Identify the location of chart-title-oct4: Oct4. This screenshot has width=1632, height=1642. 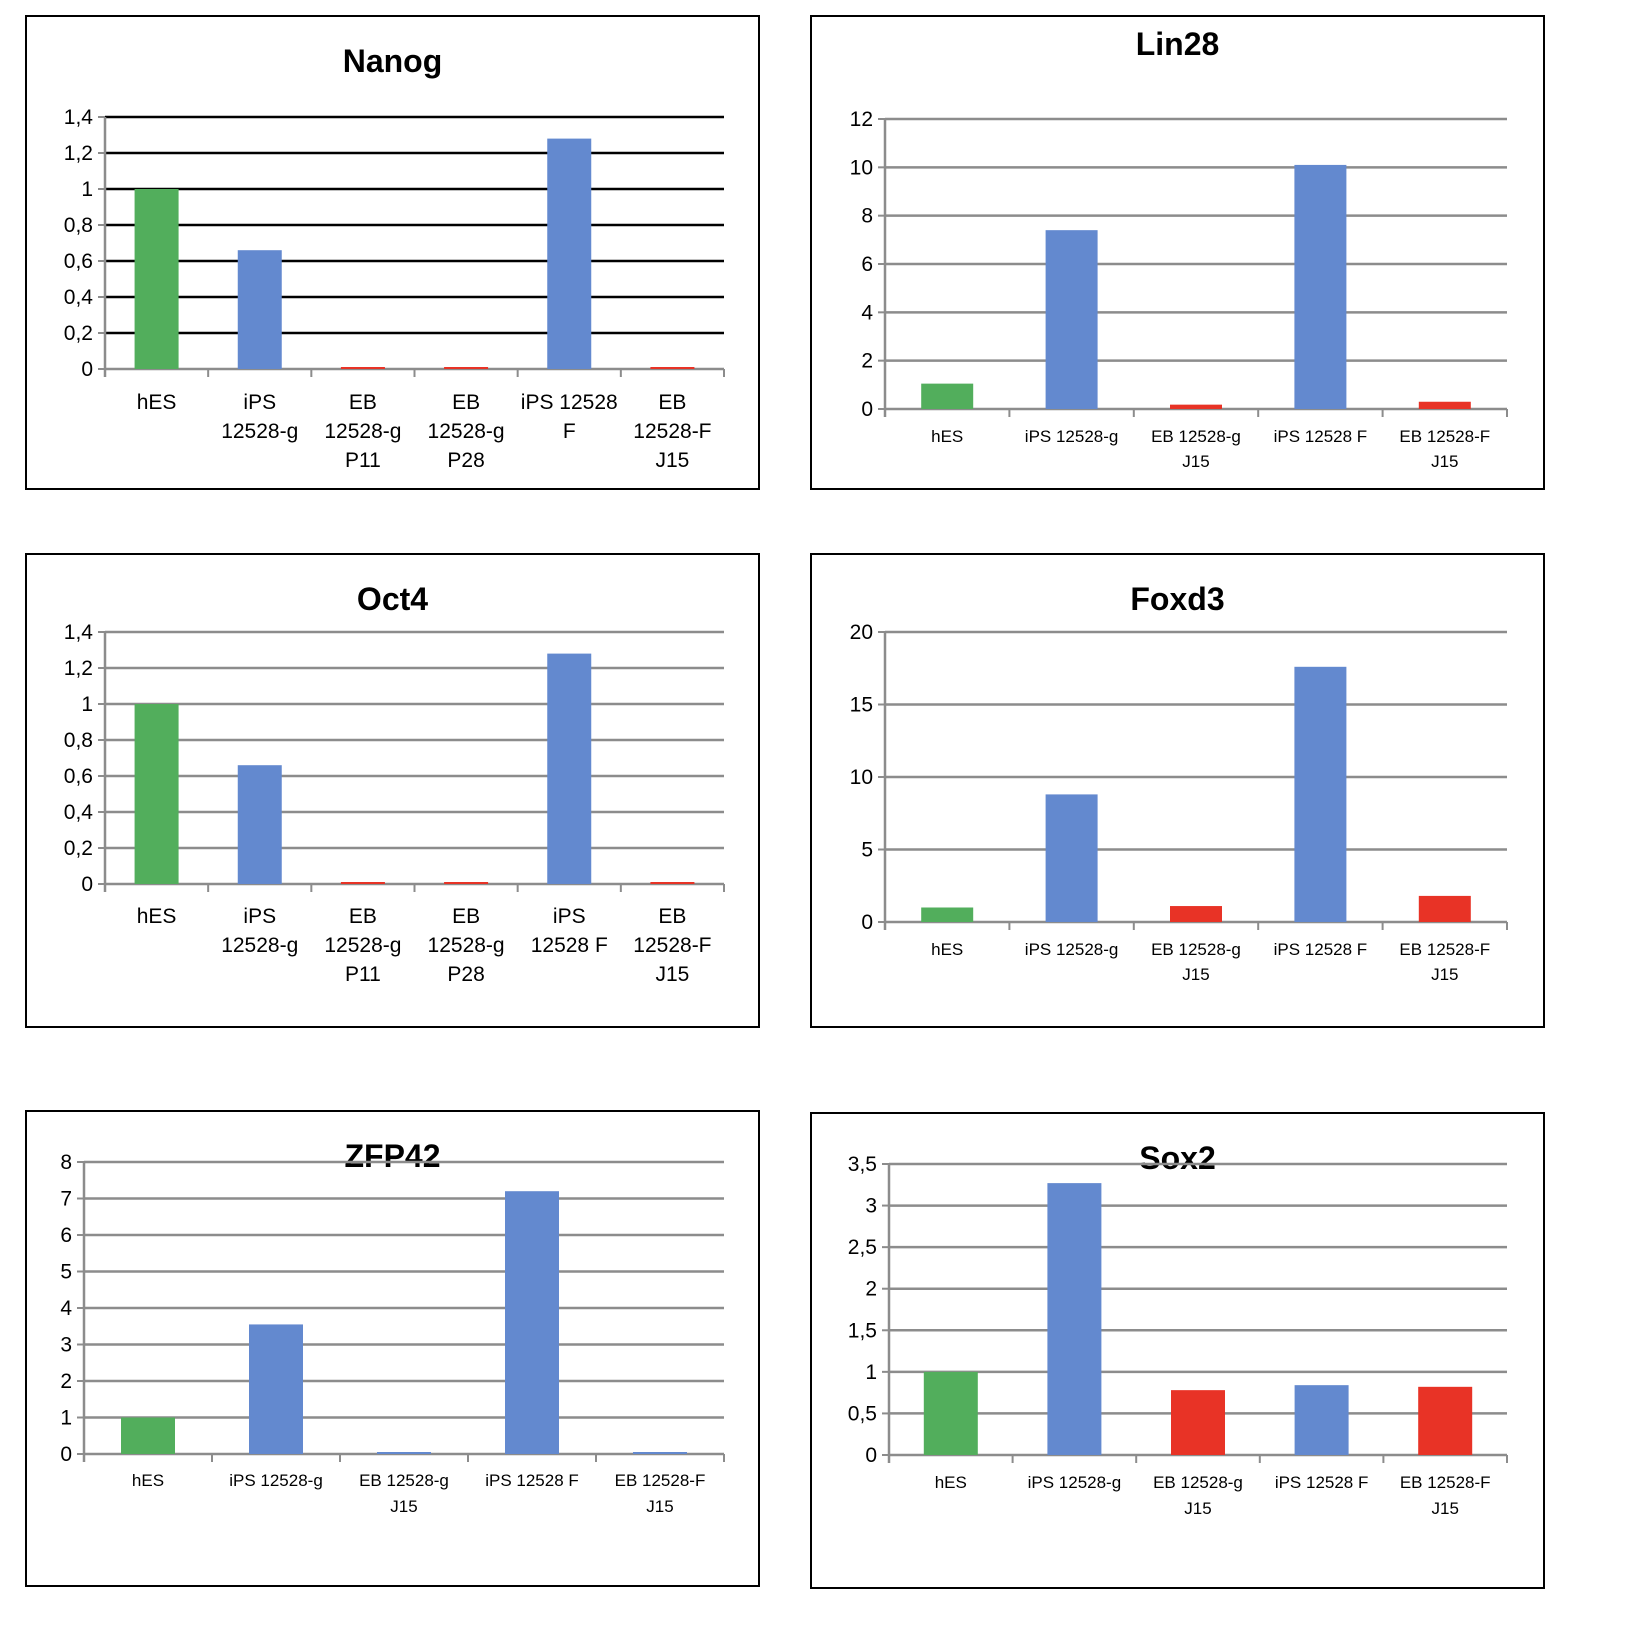
(392, 599).